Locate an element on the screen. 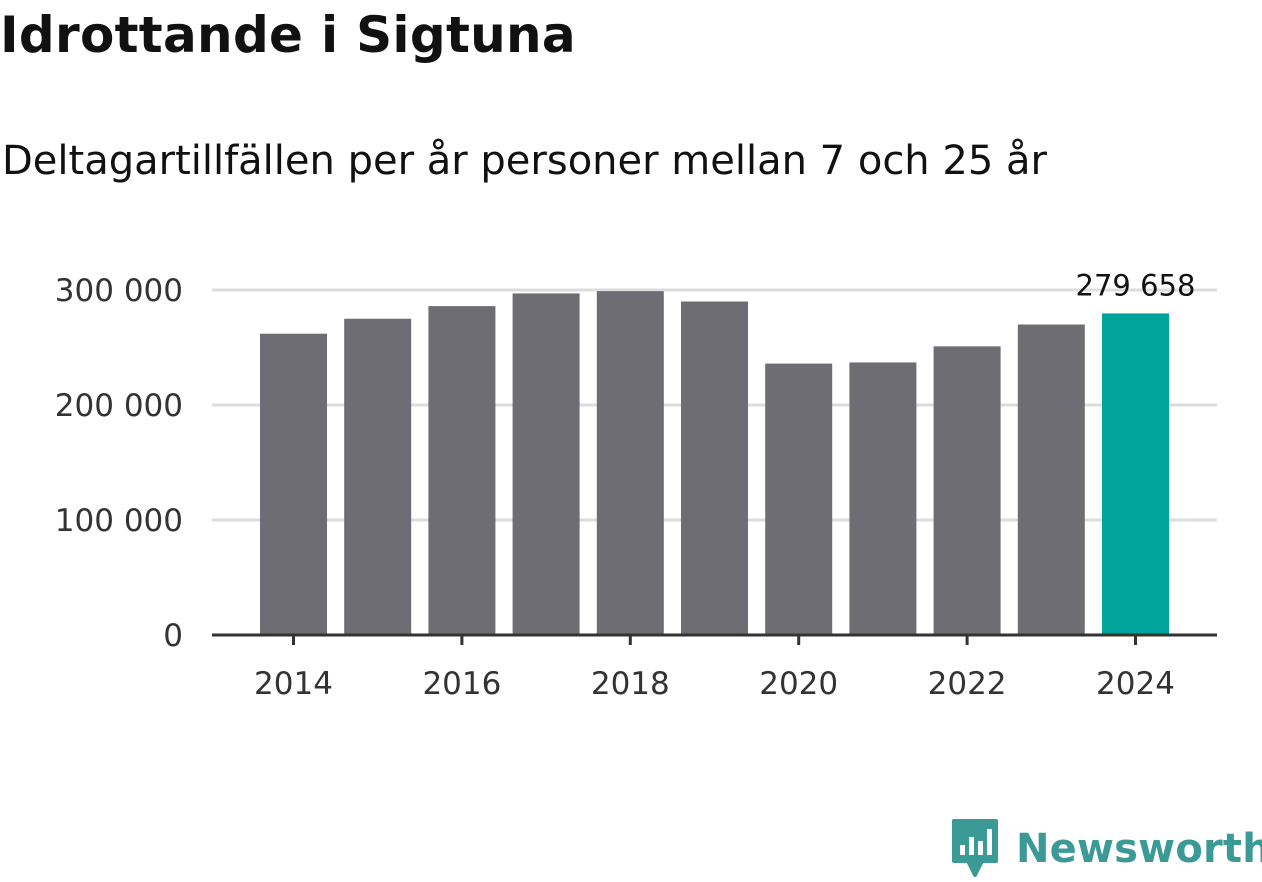 The height and width of the screenshot is (882, 1262). chart-title: Idrottande i Sigtuna is located at coordinates (288, 35).